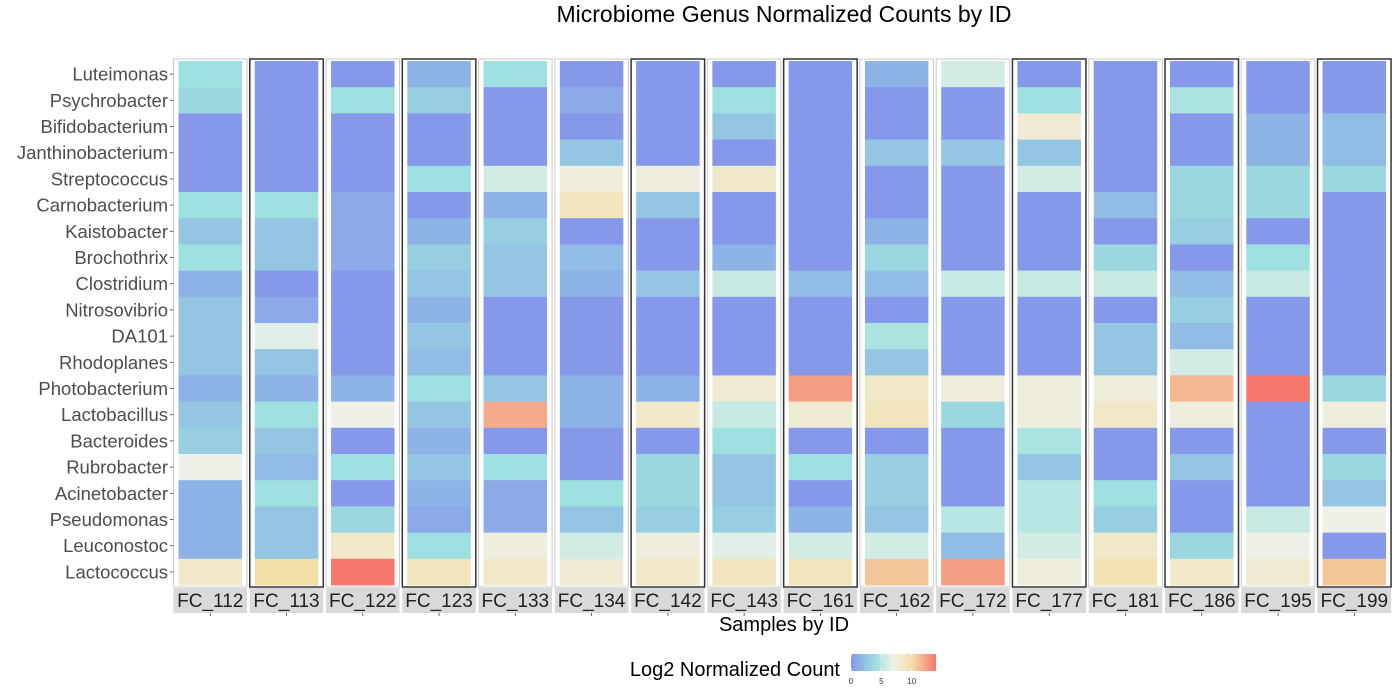  Describe the element at coordinates (121, 257) in the screenshot. I see `y-axis-tick-label: Brochothrix` at that location.